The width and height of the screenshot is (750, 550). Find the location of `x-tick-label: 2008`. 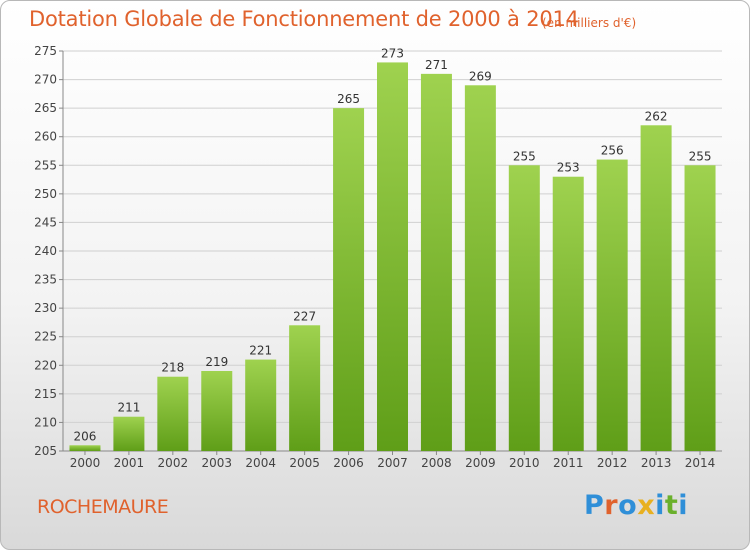

x-tick-label: 2008 is located at coordinates (436, 463).